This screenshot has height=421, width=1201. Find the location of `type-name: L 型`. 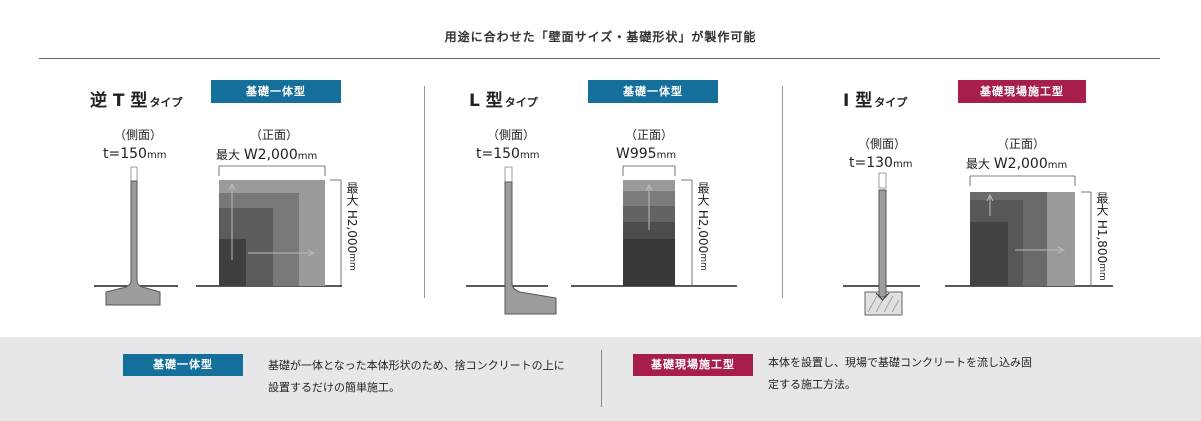

type-name: L 型 is located at coordinates (486, 101).